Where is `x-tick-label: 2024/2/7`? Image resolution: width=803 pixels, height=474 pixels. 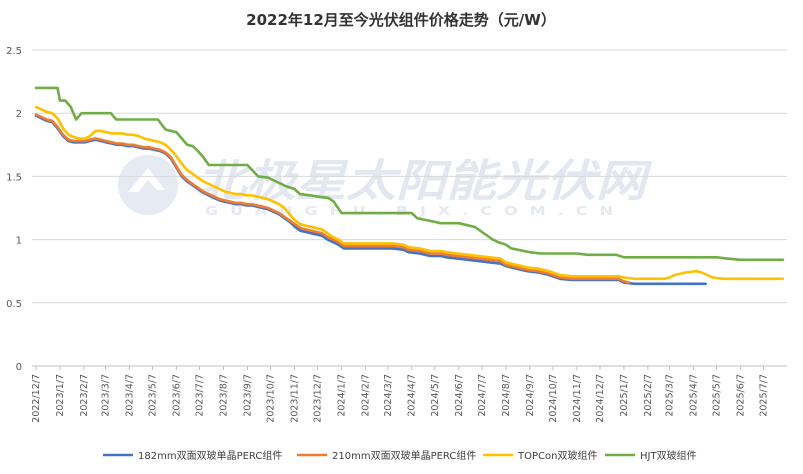 x-tick-label: 2024/2/7 is located at coordinates (365, 395).